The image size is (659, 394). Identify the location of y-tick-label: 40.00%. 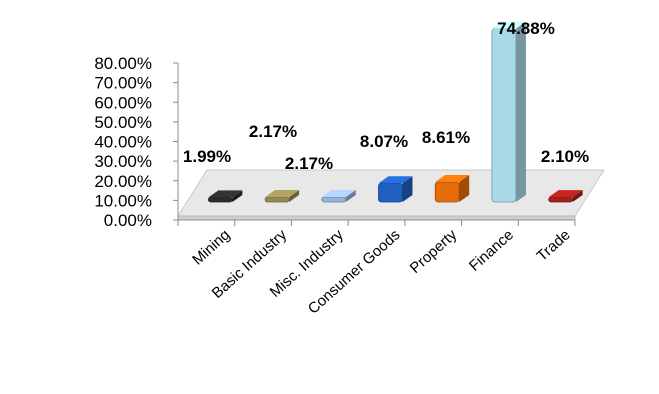
(123, 142).